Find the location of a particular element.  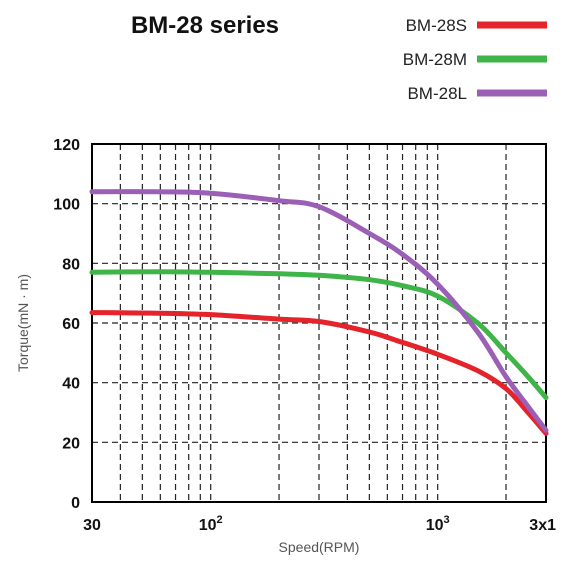

y-tick-label: 20 is located at coordinates (71, 443).